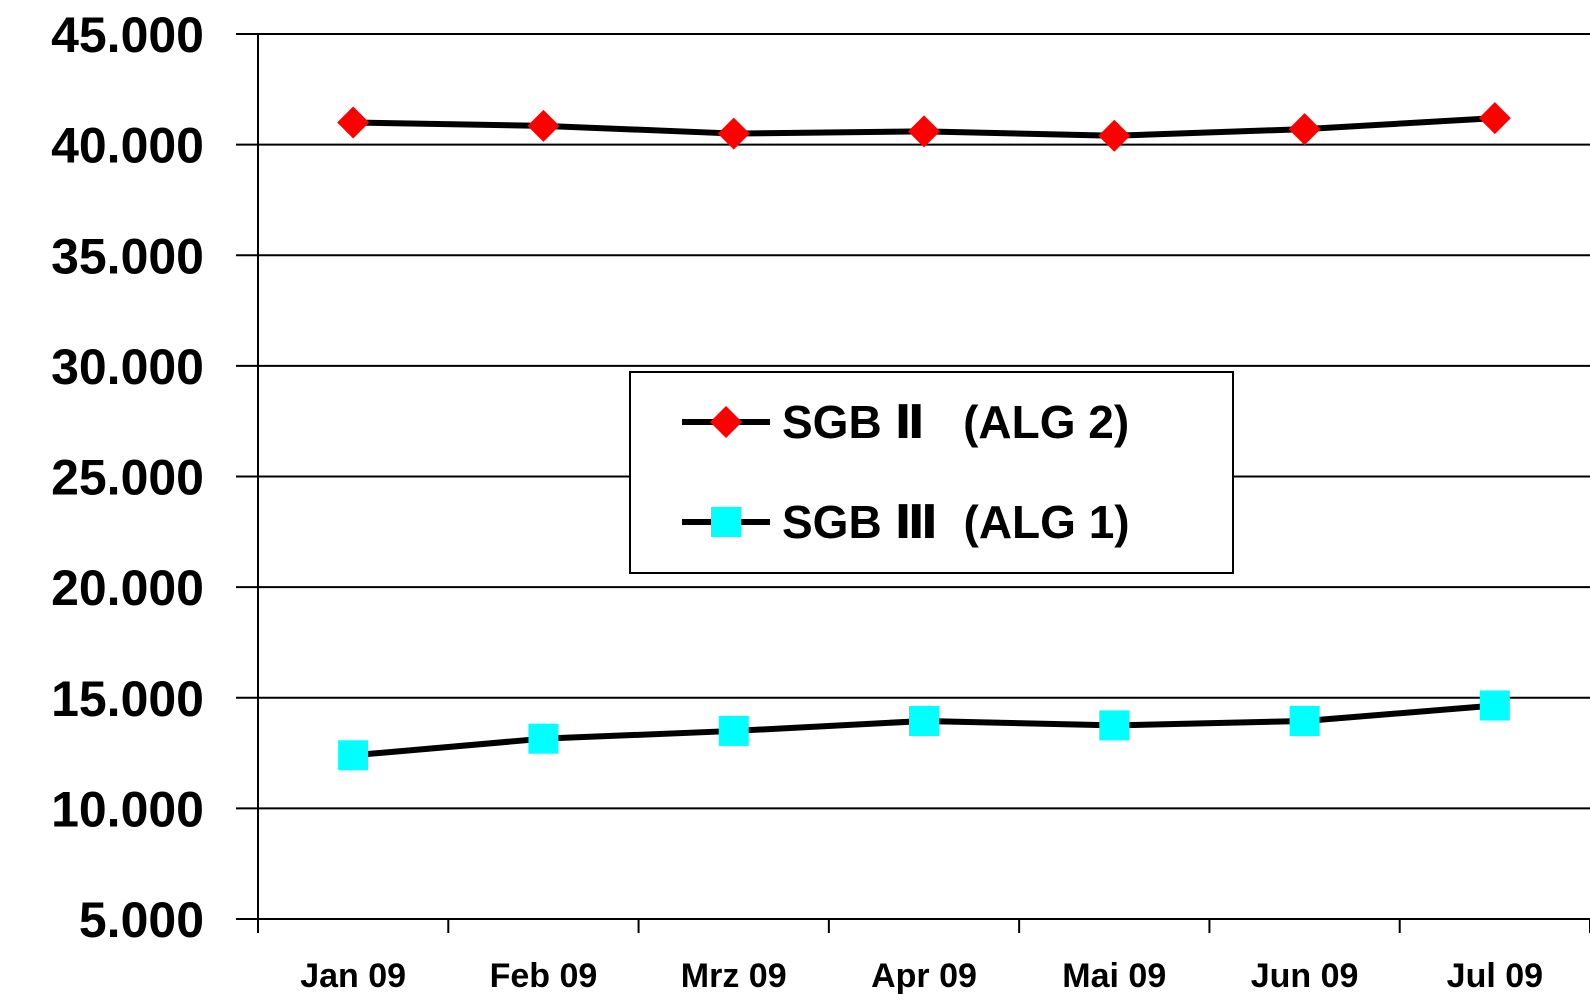 This screenshot has height=1005, width=1590. What do you see at coordinates (1114, 976) in the screenshot?
I see `x-tick-label: Mai 09` at bounding box center [1114, 976].